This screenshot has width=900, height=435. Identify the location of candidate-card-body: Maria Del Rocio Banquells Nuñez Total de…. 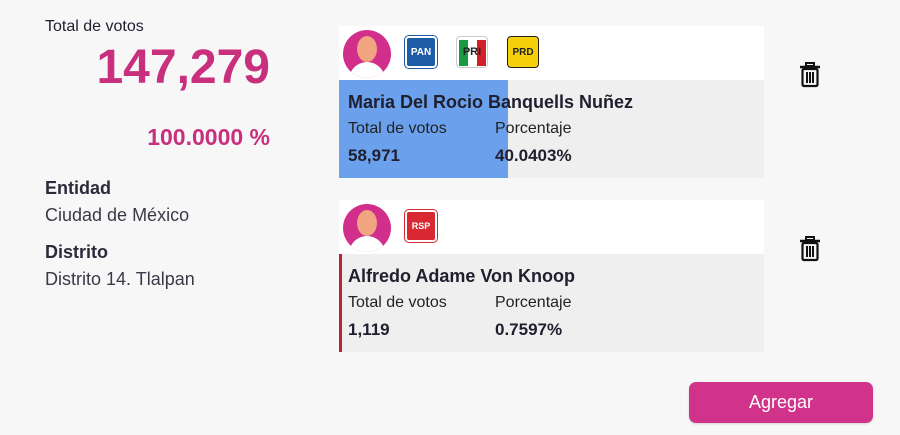
(551, 129).